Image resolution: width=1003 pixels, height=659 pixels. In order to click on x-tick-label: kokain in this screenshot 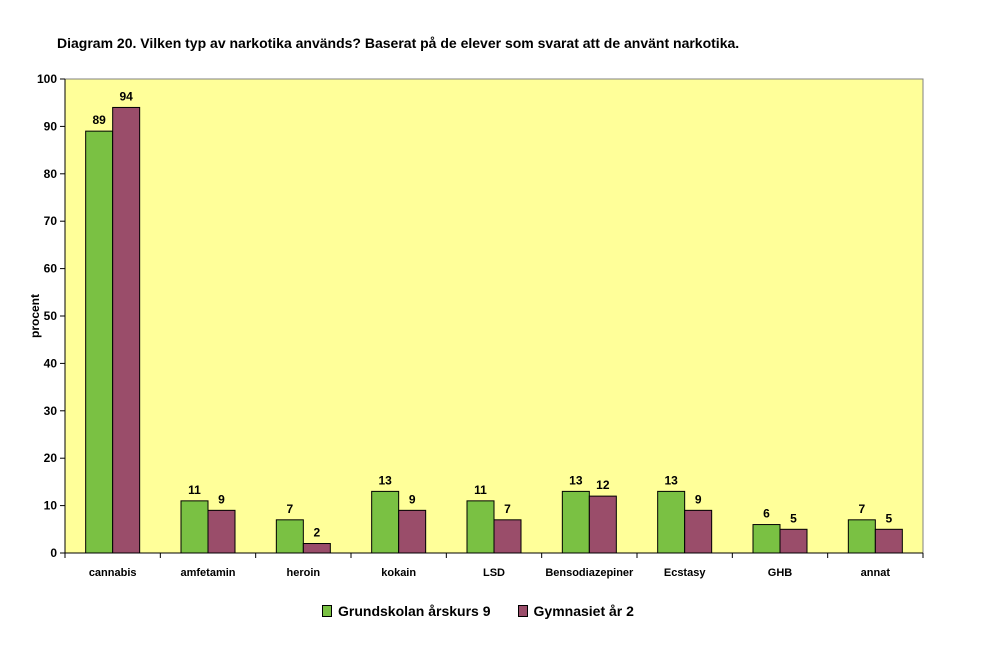, I will do `click(398, 573)`.